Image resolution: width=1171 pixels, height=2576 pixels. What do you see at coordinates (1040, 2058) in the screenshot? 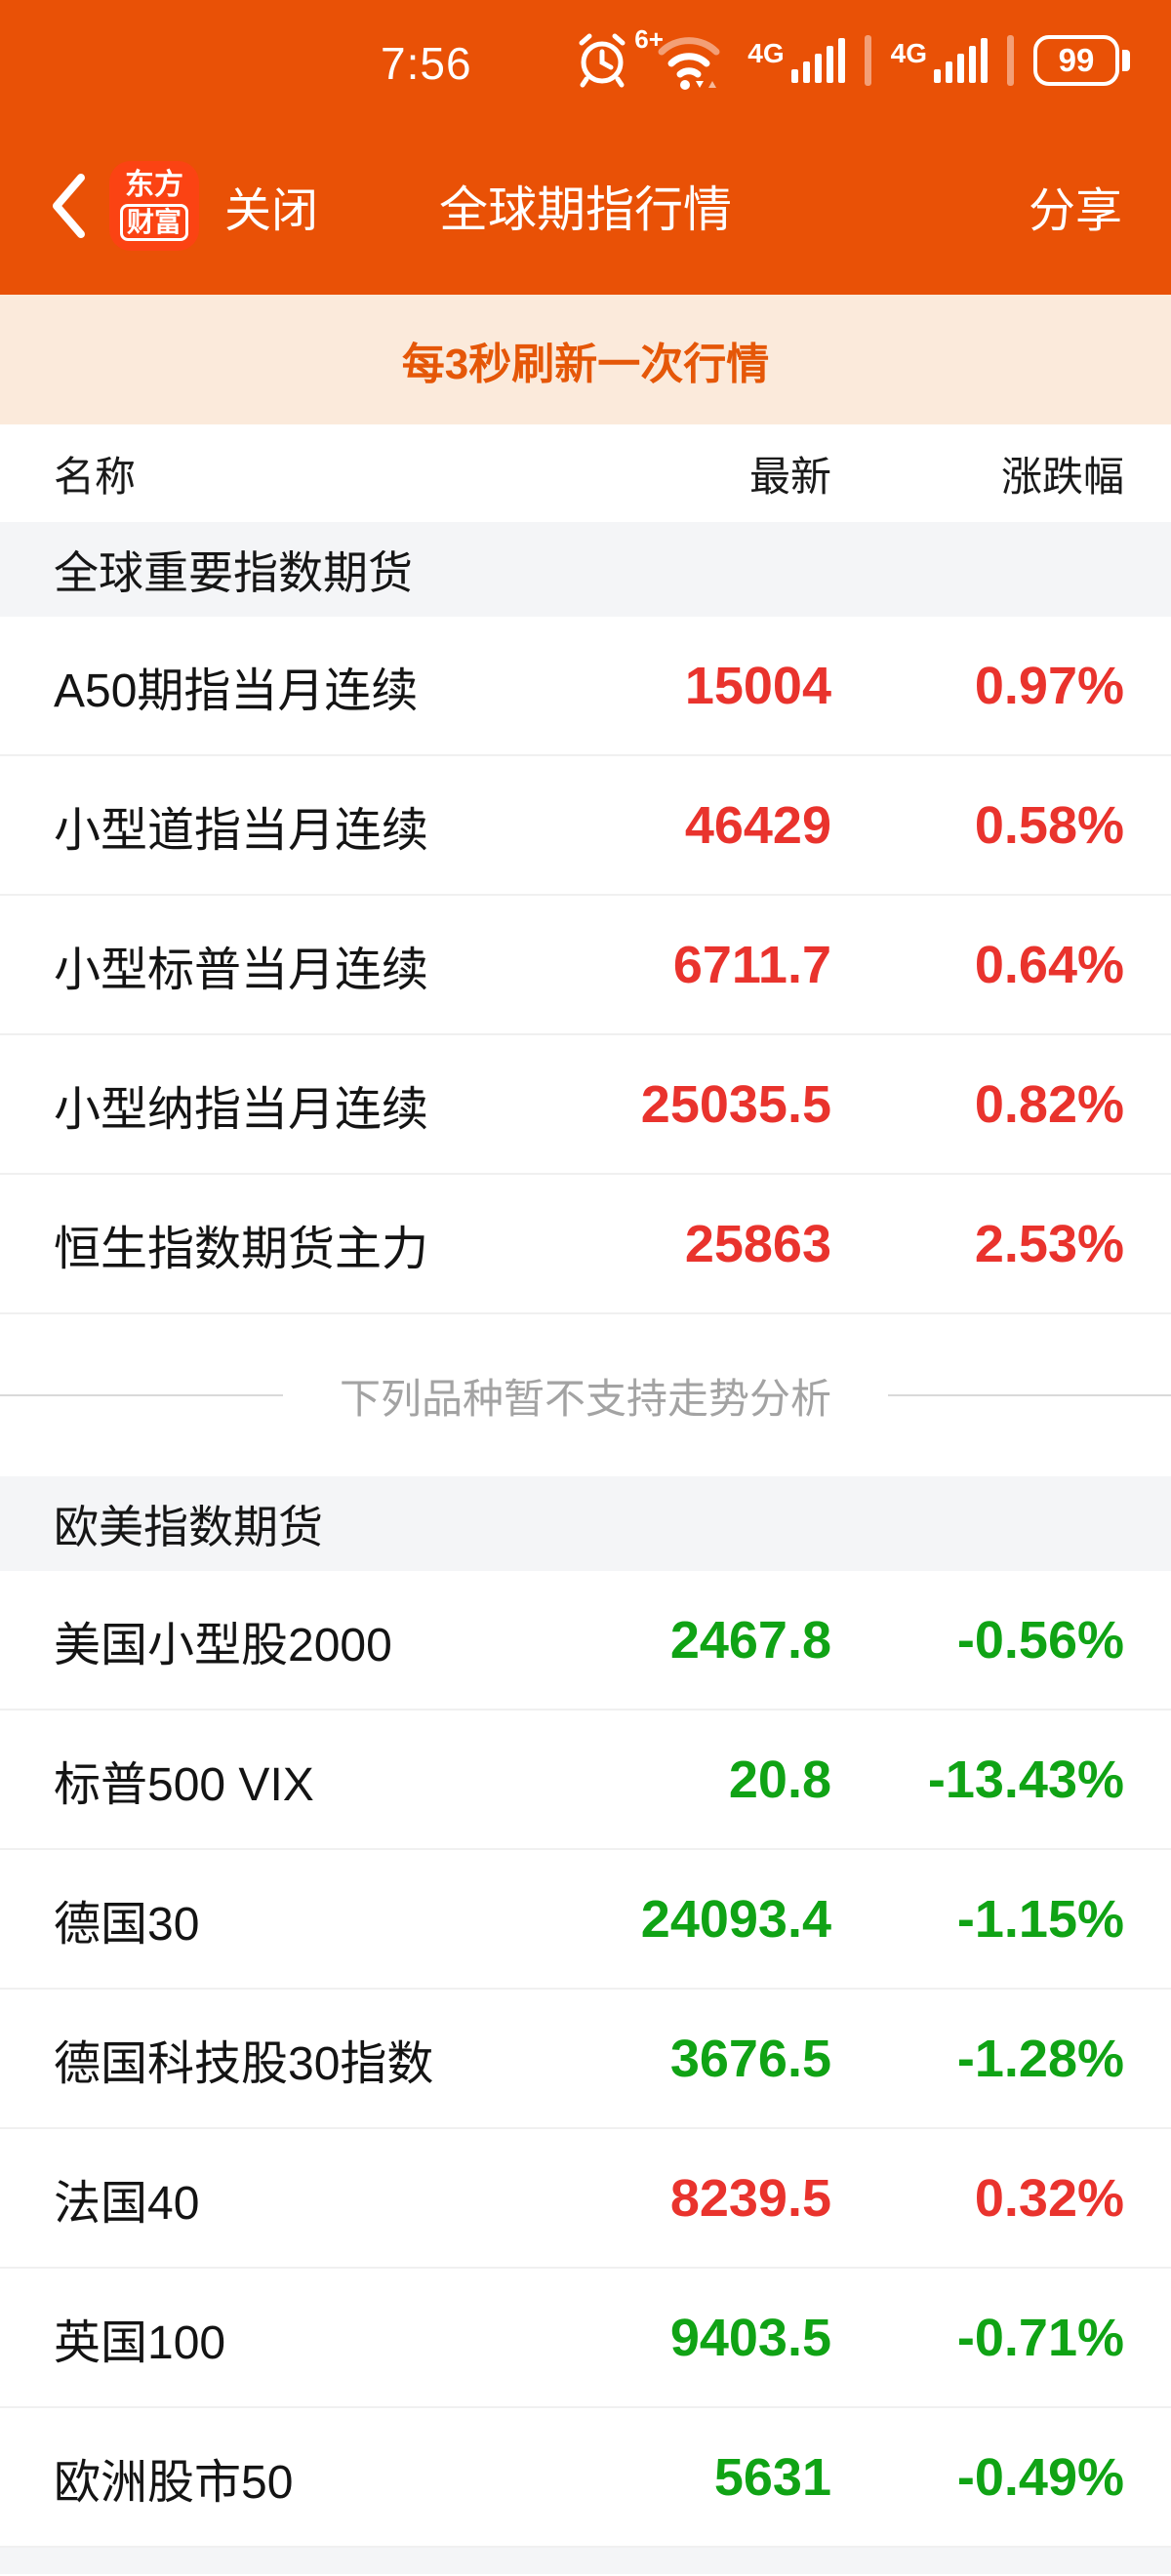
I see `change-percent: -1.28%` at bounding box center [1040, 2058].